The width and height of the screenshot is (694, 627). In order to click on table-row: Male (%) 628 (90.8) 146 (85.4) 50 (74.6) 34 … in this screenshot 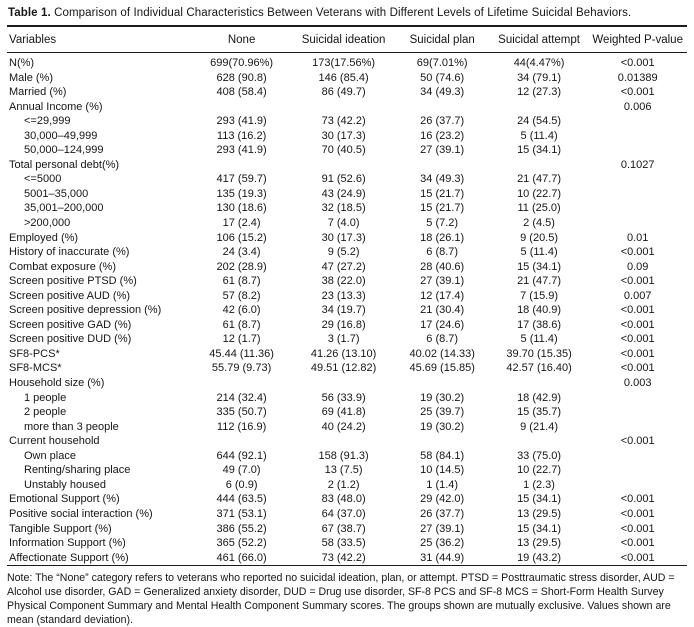, I will do `click(347, 78)`.